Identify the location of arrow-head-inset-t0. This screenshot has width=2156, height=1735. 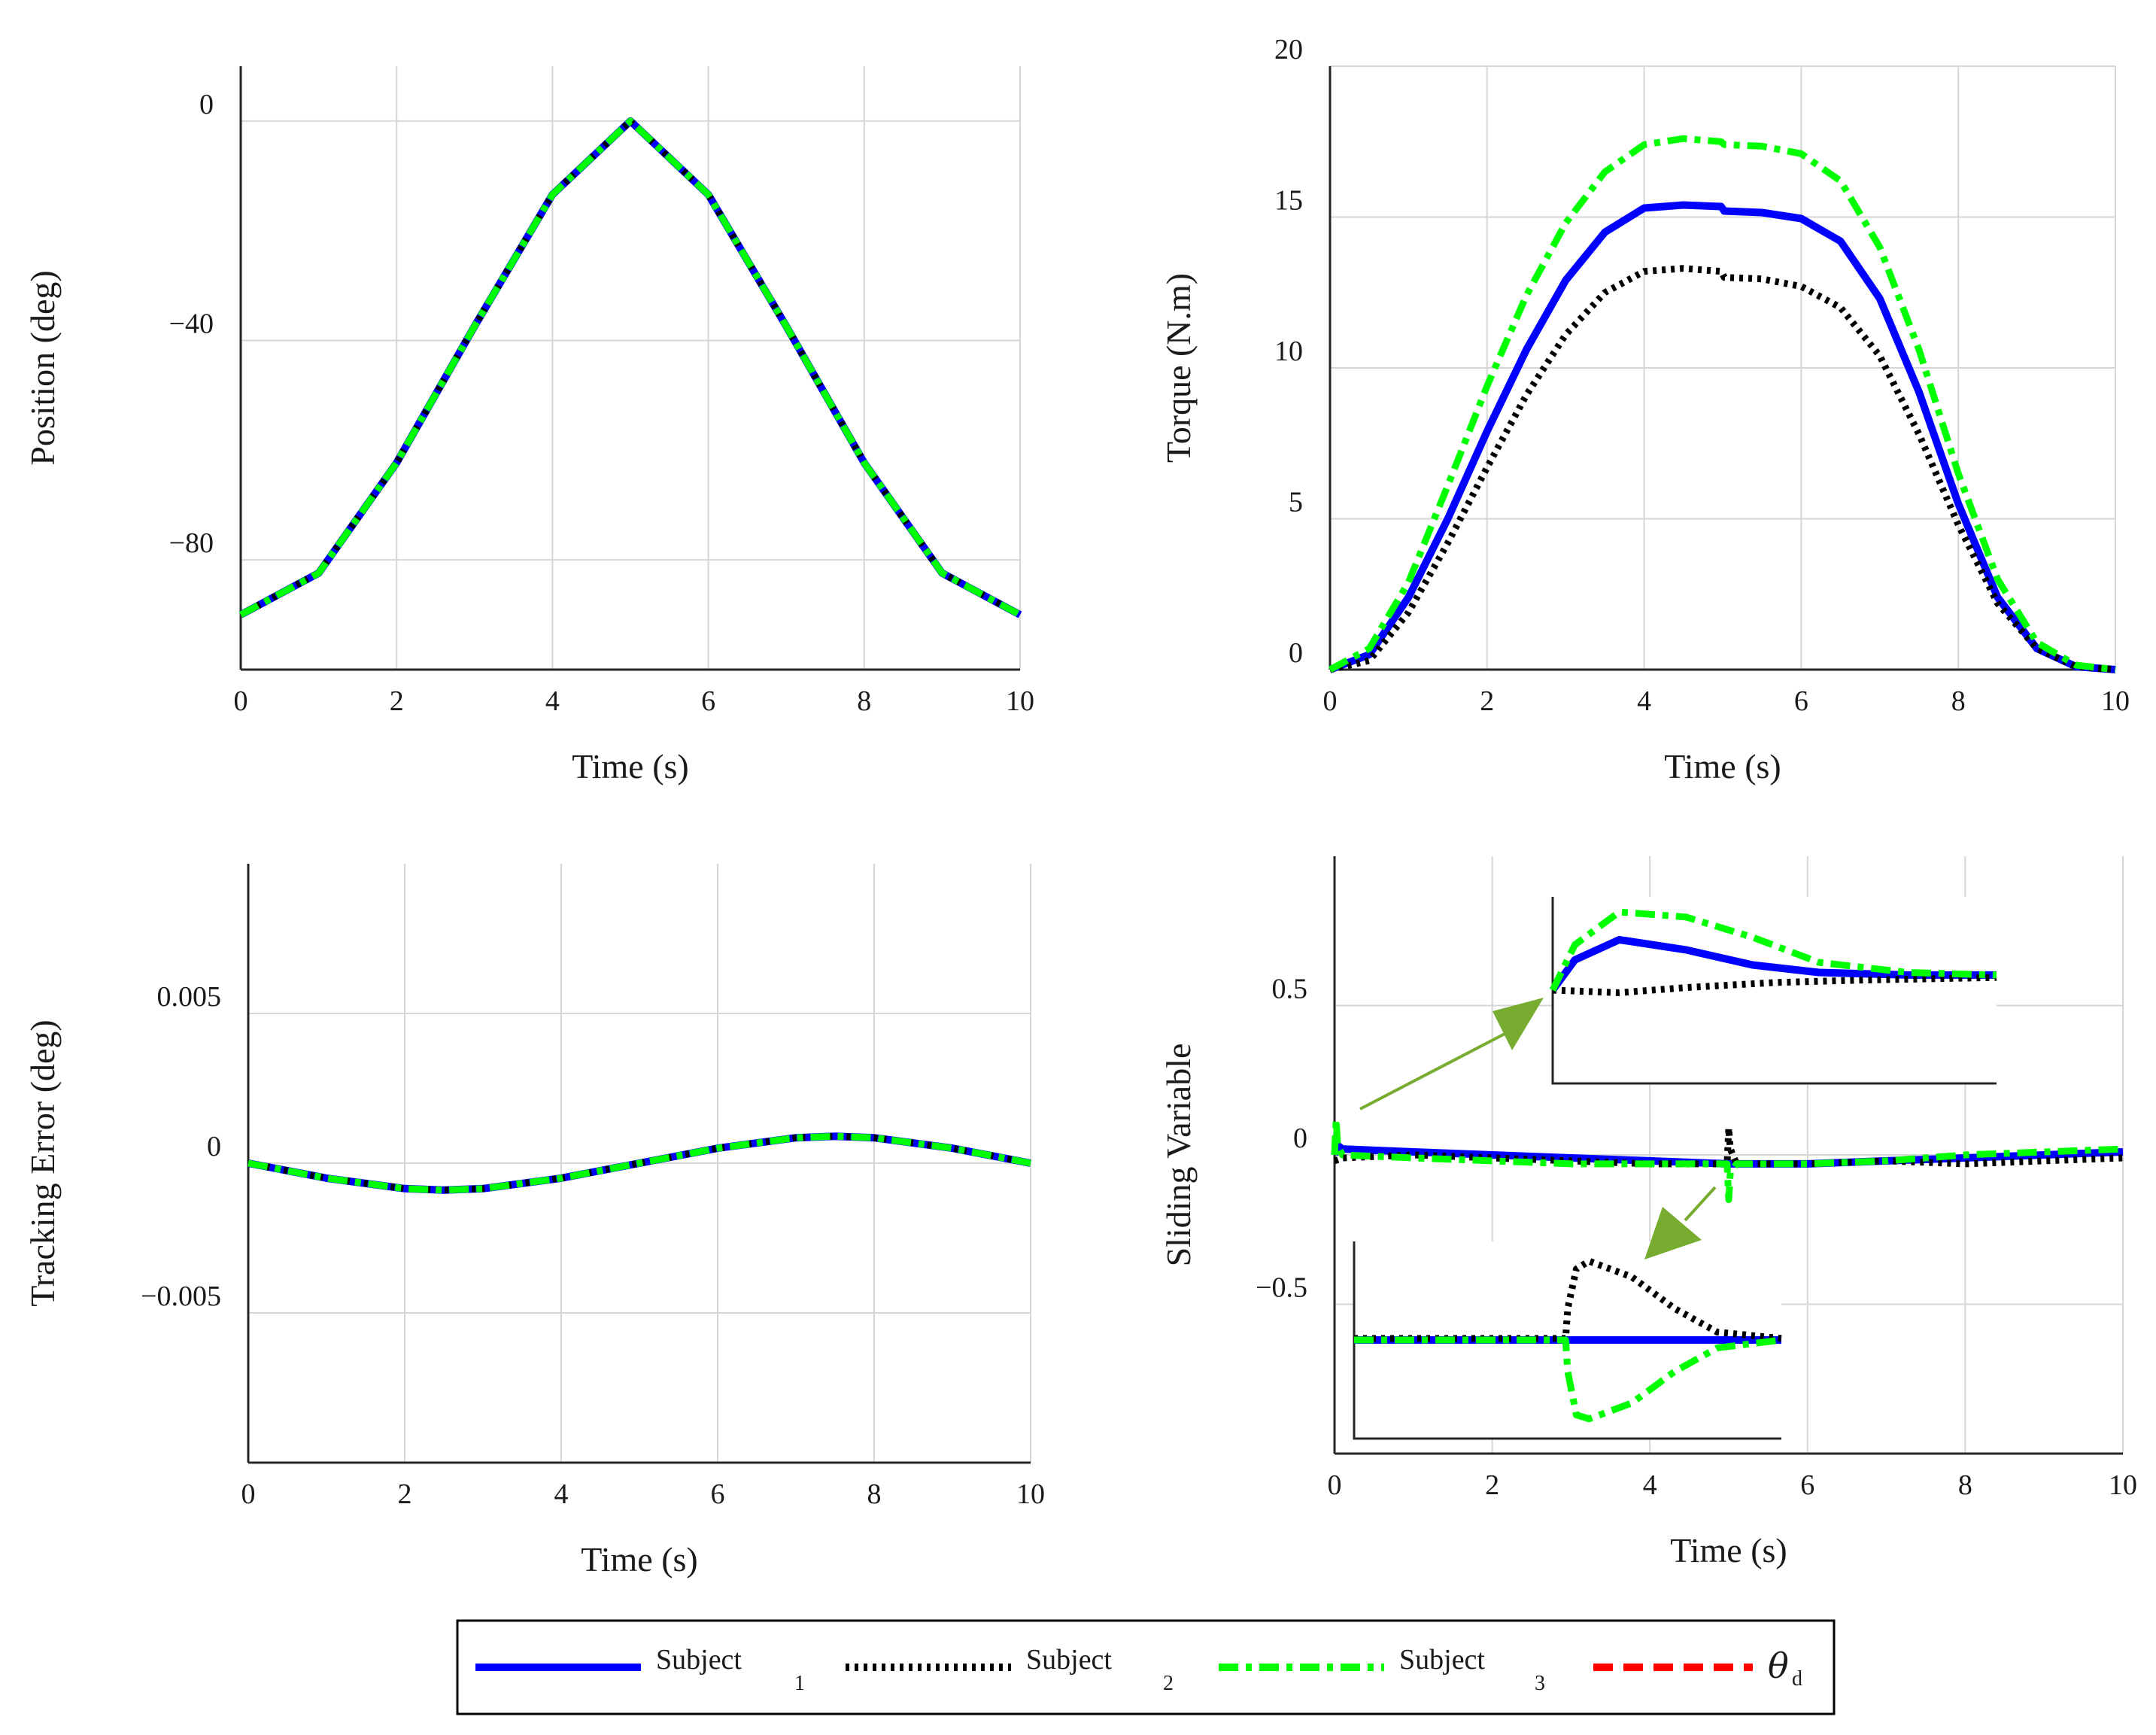
(1518, 1024).